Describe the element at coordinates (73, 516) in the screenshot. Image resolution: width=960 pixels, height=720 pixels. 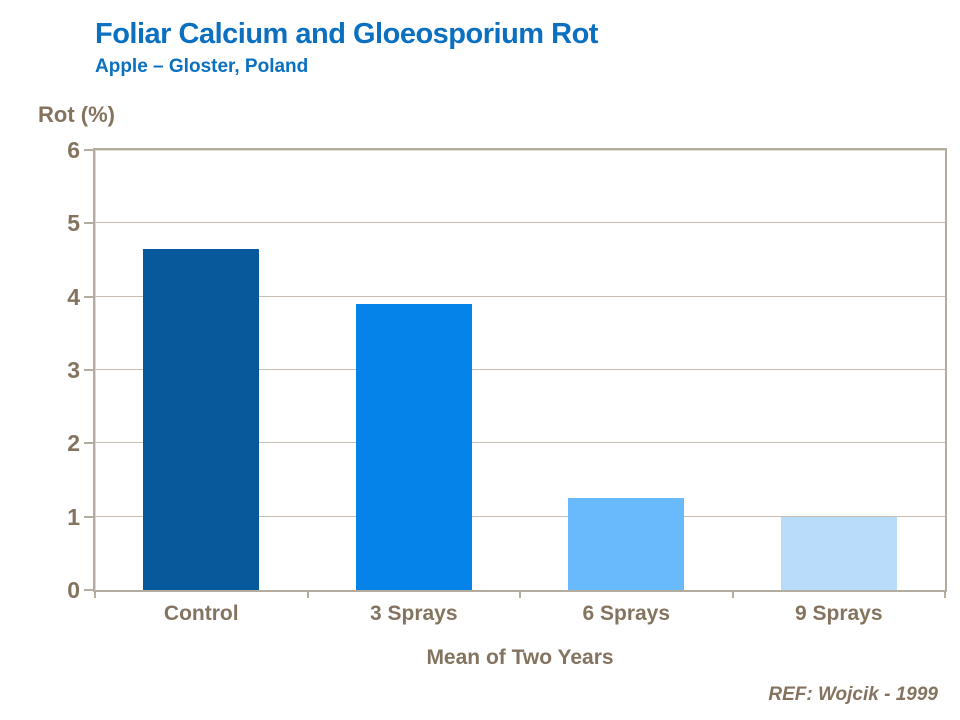
I see `y-tick-label-1: 1` at that location.